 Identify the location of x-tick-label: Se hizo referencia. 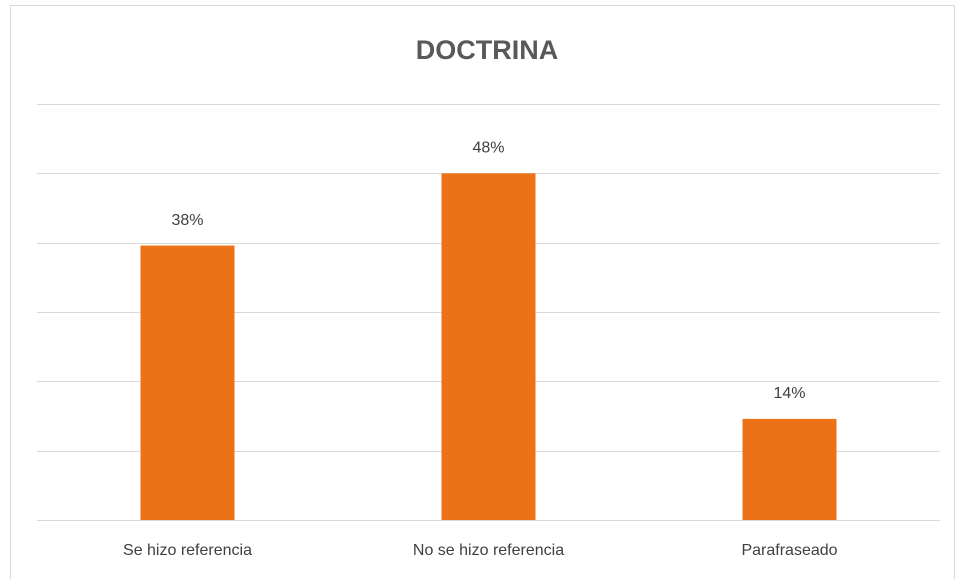
(187, 550).